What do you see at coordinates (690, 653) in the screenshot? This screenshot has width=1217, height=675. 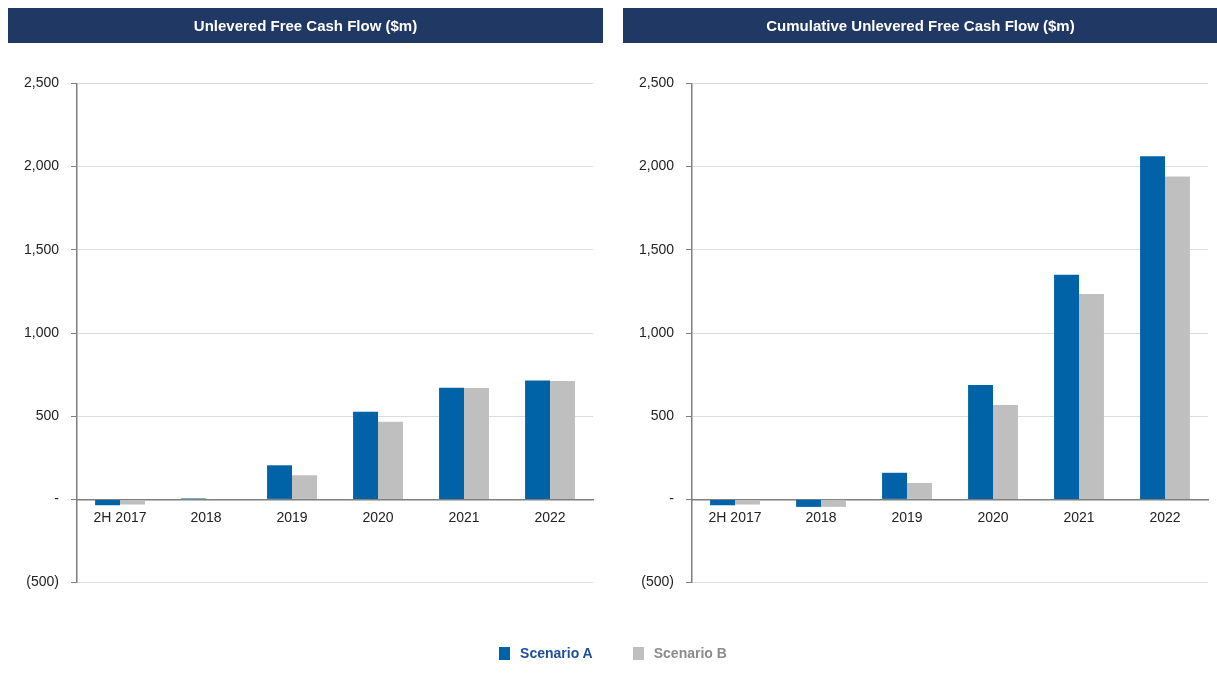 I see `legend-label: Scenario B` at bounding box center [690, 653].